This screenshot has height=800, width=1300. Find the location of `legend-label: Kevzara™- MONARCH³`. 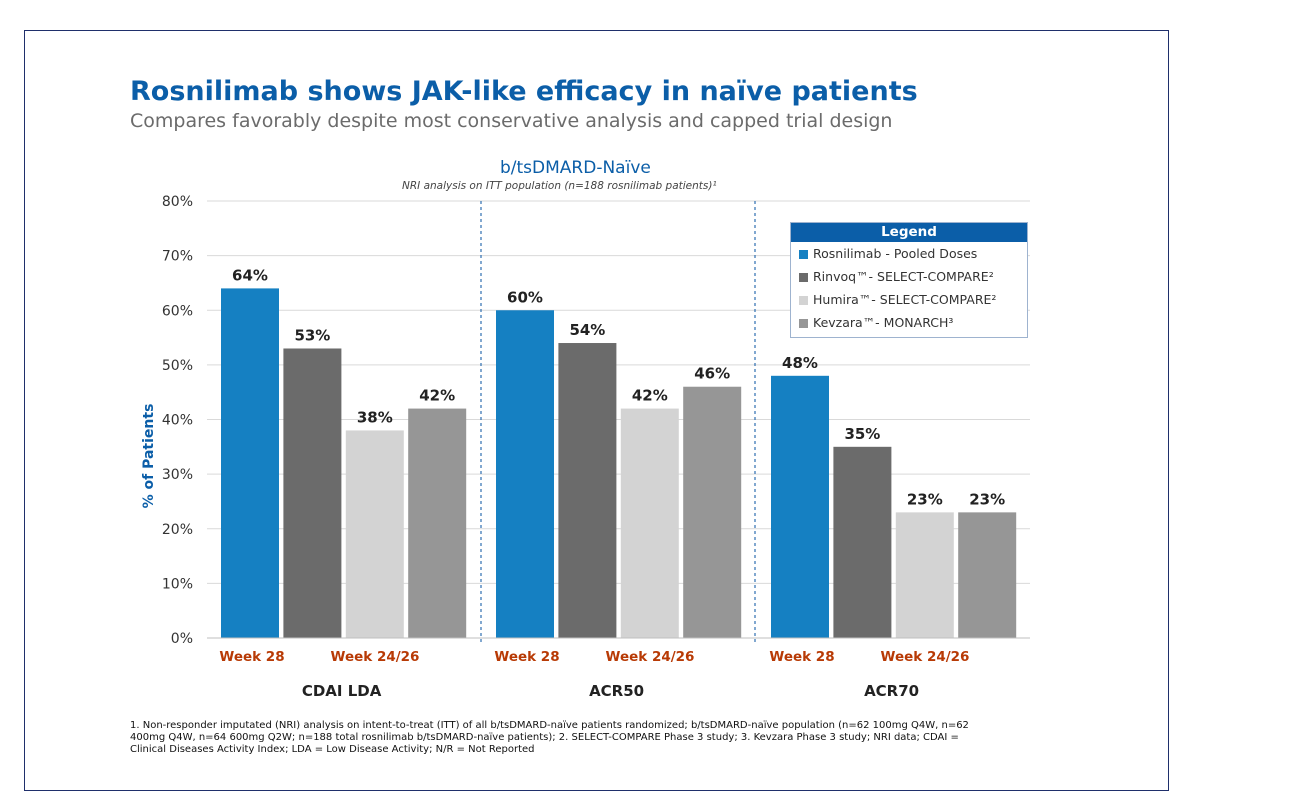

legend-label: Kevzara™- MONARCH³ is located at coordinates (883, 322).